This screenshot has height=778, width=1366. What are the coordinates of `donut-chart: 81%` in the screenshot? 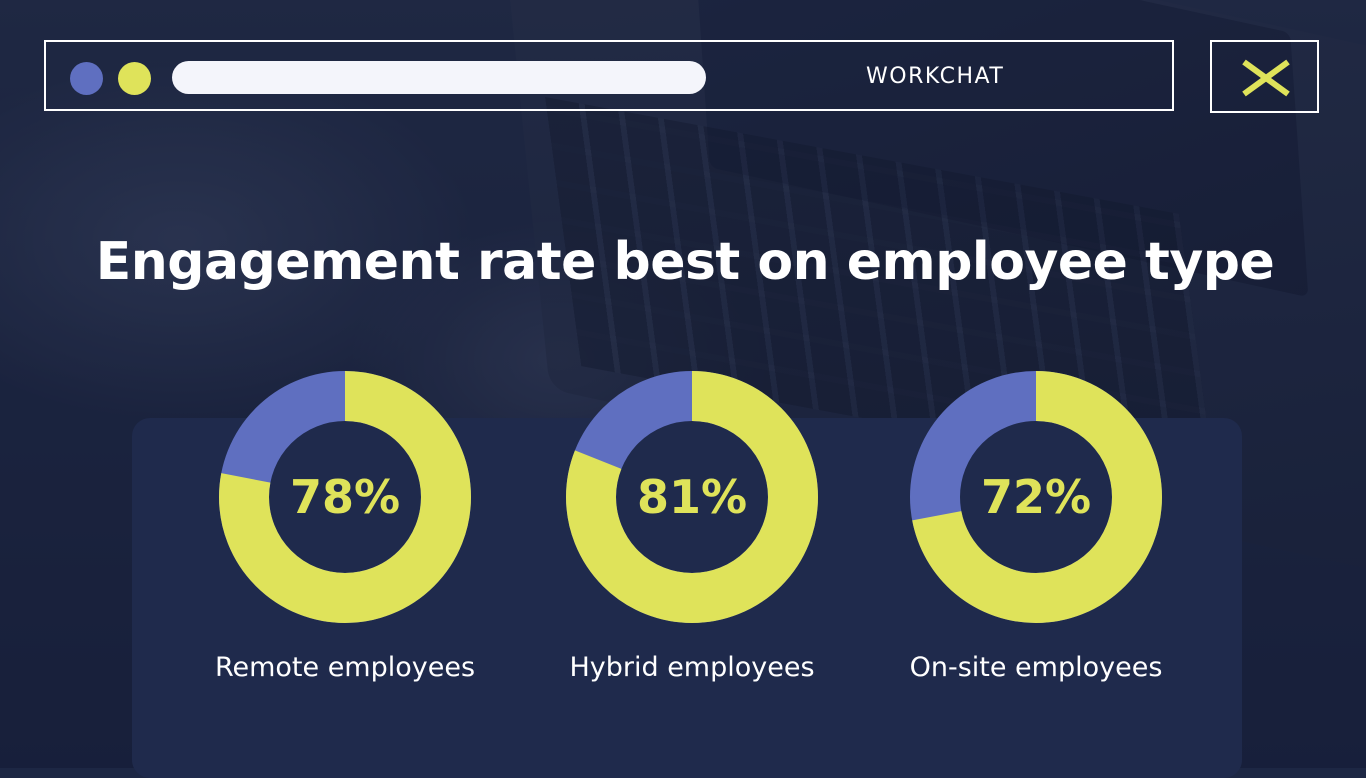 It's located at (692, 497).